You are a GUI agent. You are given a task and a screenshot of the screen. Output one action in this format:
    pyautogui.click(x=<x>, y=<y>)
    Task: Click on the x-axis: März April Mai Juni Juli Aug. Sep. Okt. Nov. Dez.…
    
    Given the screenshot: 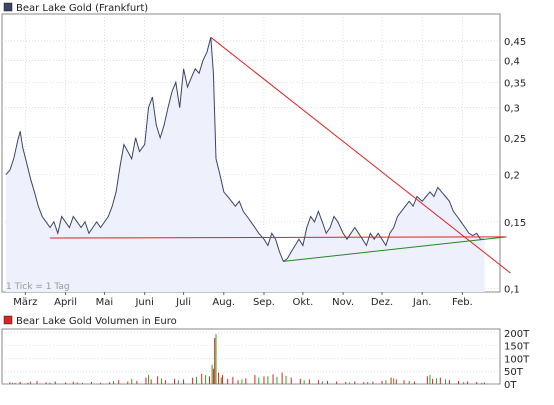 What is the action you would take?
    pyautogui.click(x=243, y=300)
    